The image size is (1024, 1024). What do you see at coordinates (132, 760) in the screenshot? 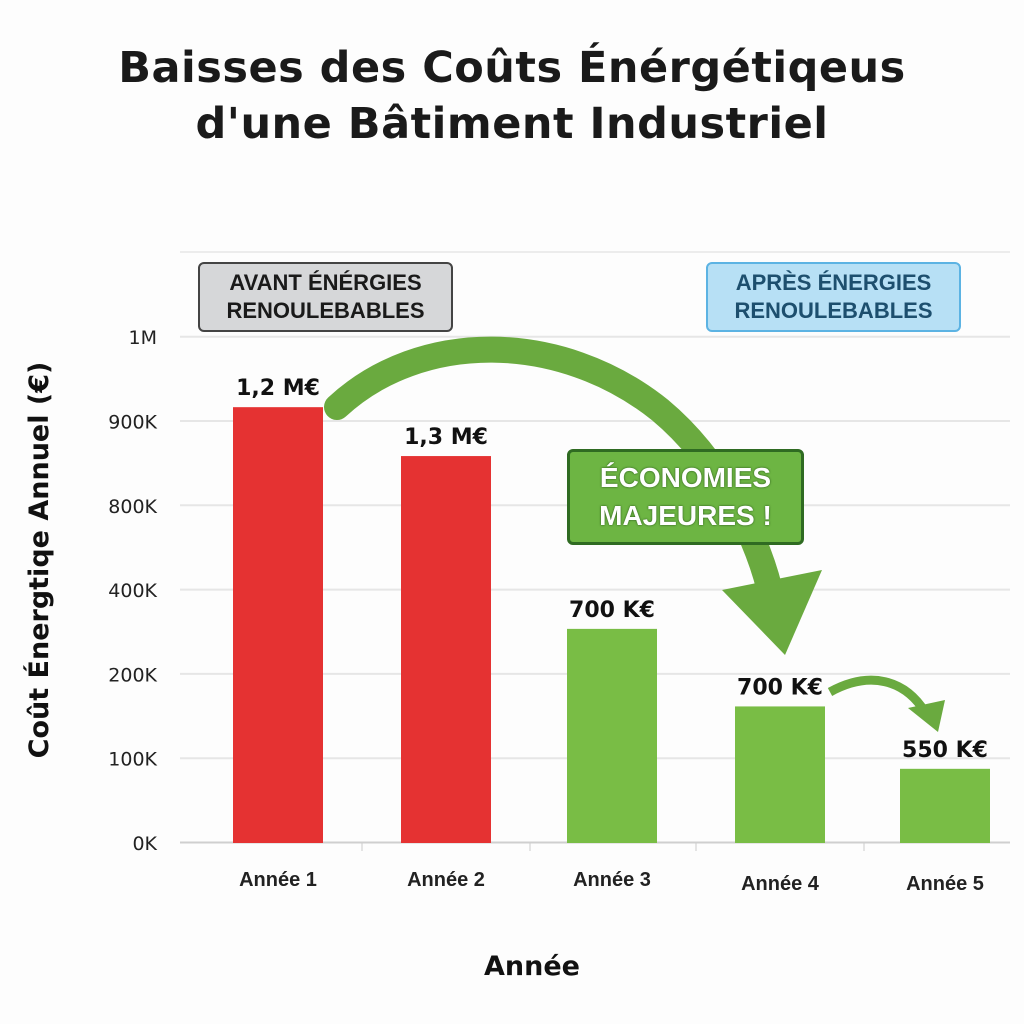
I see `y-tick-label: 100K` at bounding box center [132, 760].